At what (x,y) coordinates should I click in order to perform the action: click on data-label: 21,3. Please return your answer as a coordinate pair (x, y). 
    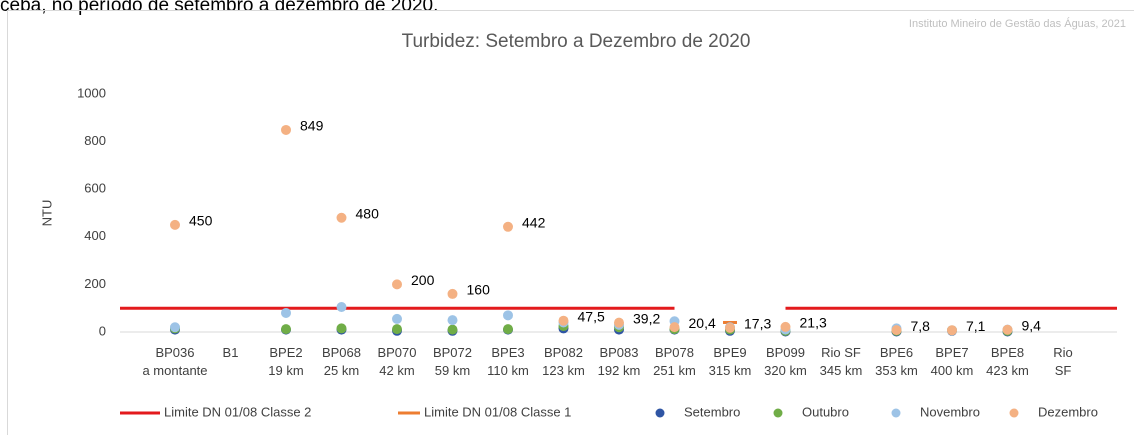
    Looking at the image, I should click on (813, 323).